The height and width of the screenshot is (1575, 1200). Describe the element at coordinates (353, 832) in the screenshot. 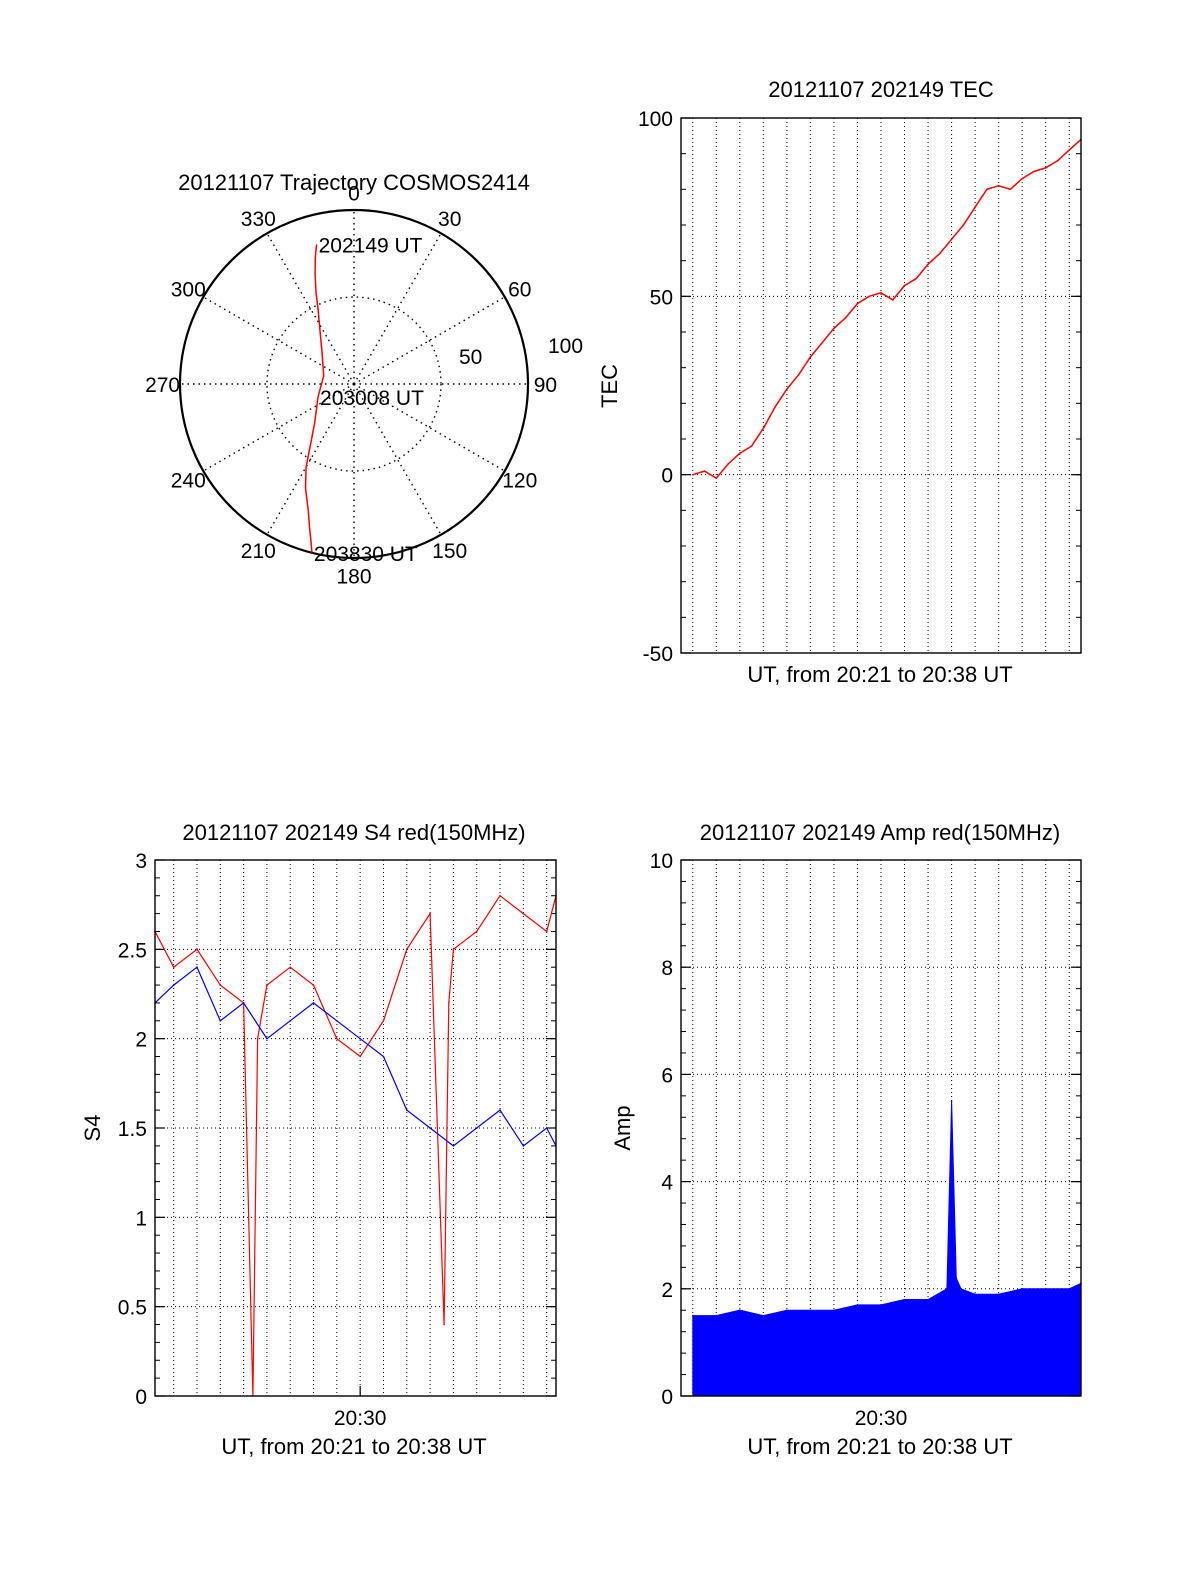

I see `s4-title: 20121107 202149 S4 red(150MHz)` at that location.